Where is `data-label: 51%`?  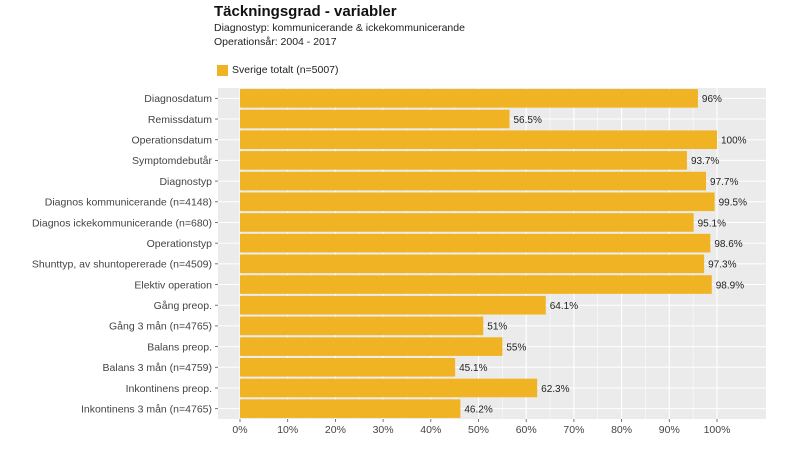
data-label: 51% is located at coordinates (497, 327).